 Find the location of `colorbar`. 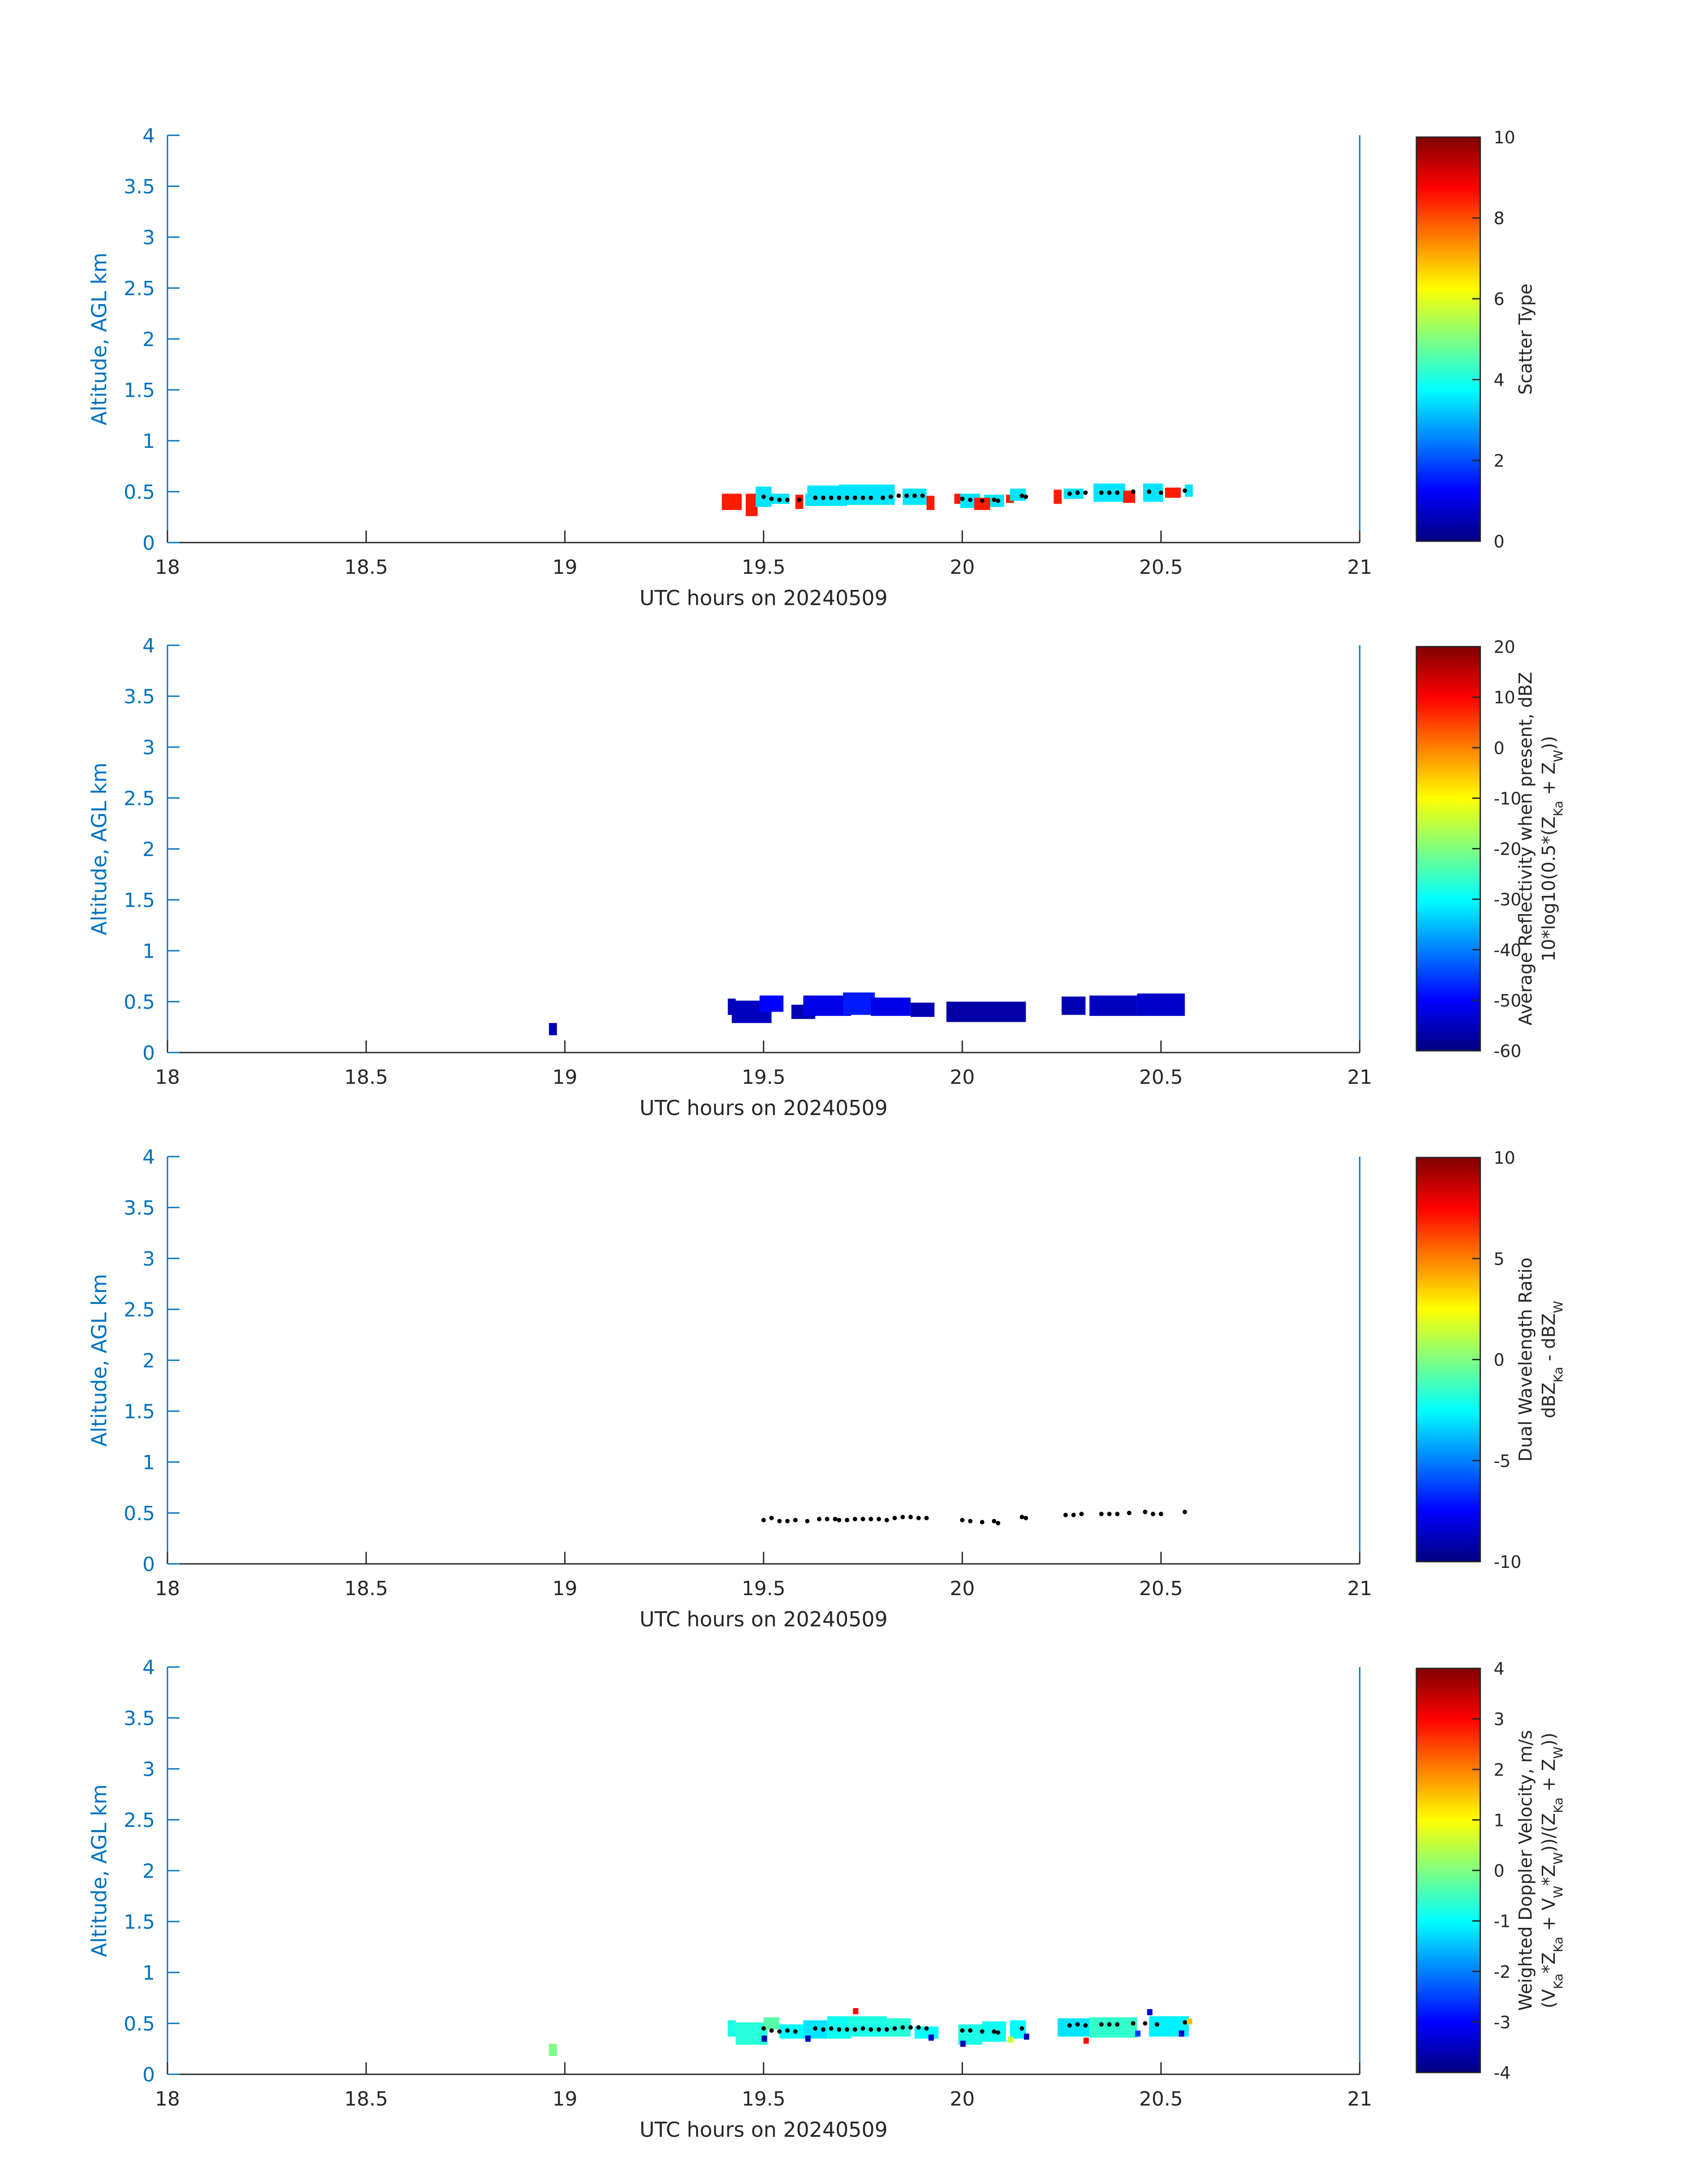

colorbar is located at coordinates (1448, 849).